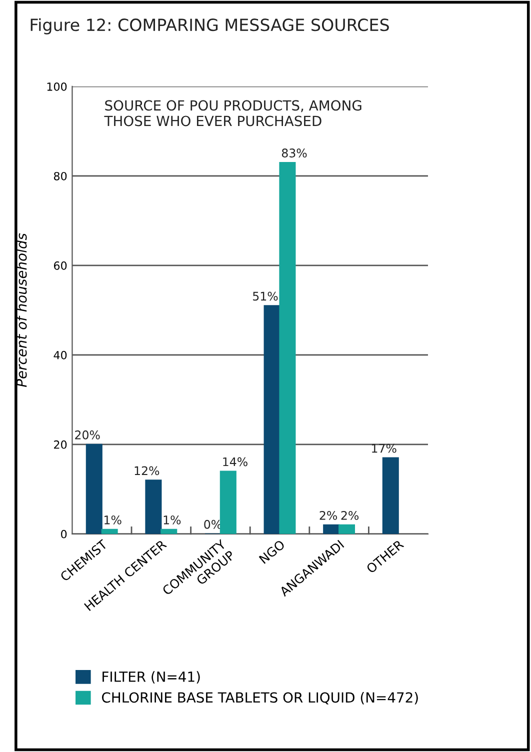 The width and height of the screenshot is (531, 752). What do you see at coordinates (64, 534) in the screenshot?
I see `y-tick-label: 0` at bounding box center [64, 534].